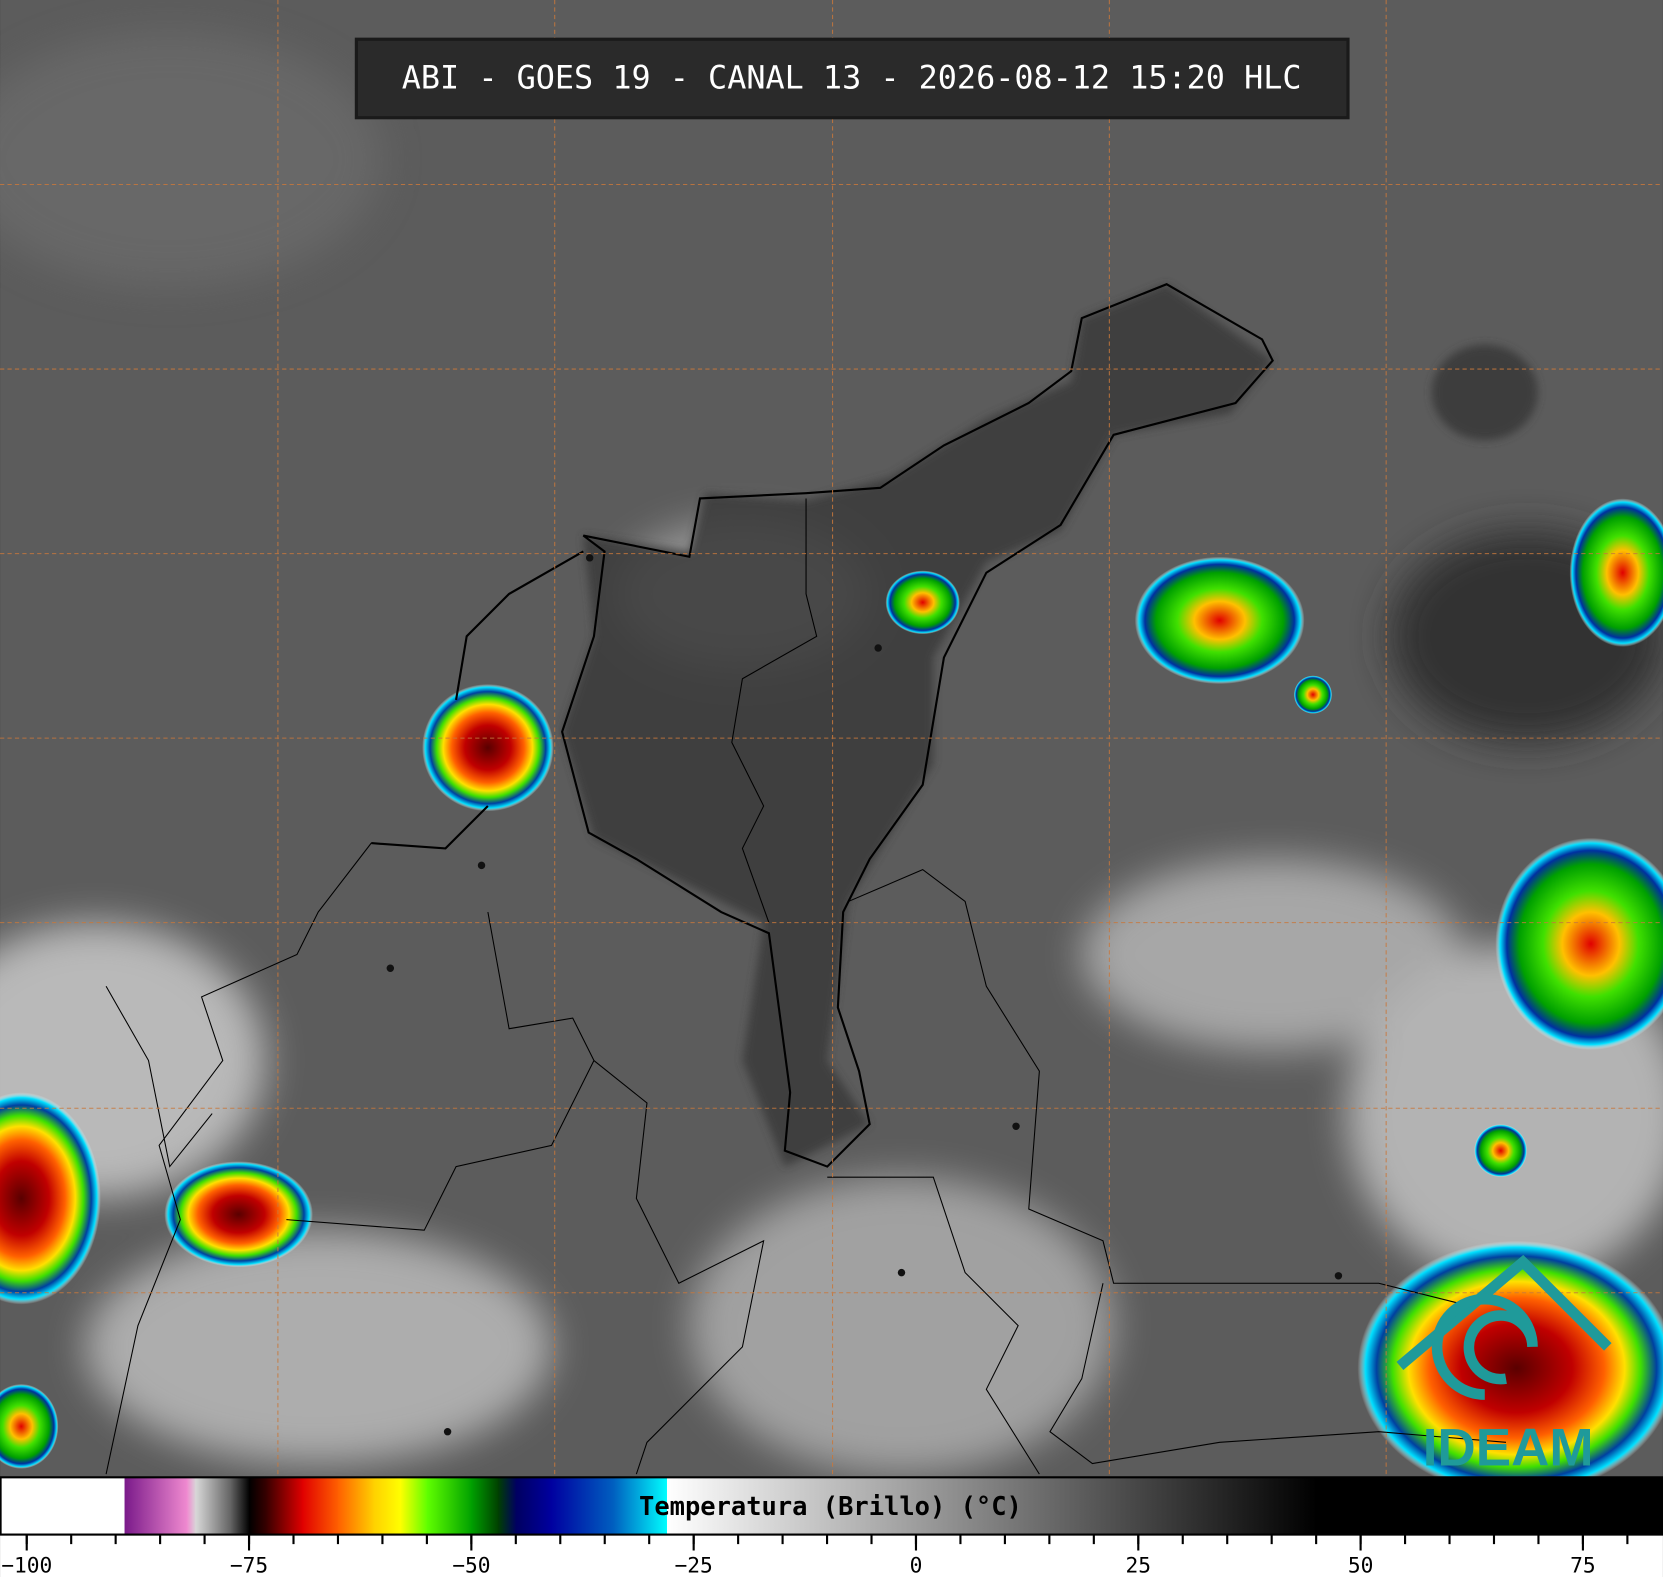 This screenshot has height=1577, width=1663. I want to click on colorbar: −100 −75 −50 −25 0 25 50 75, so click(831, 1527).